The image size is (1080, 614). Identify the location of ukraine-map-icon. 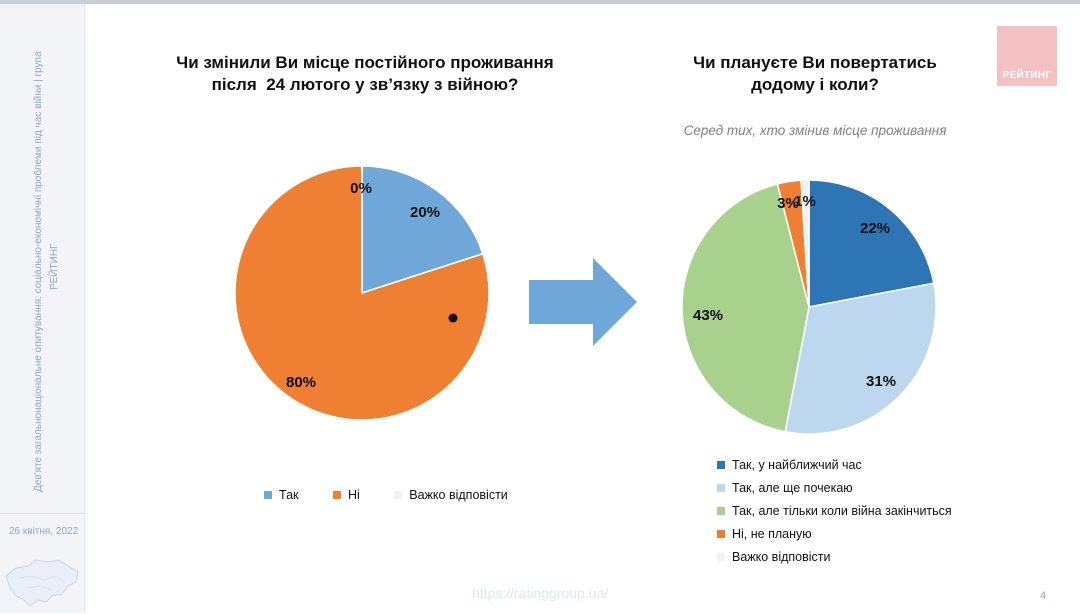
(42, 583).